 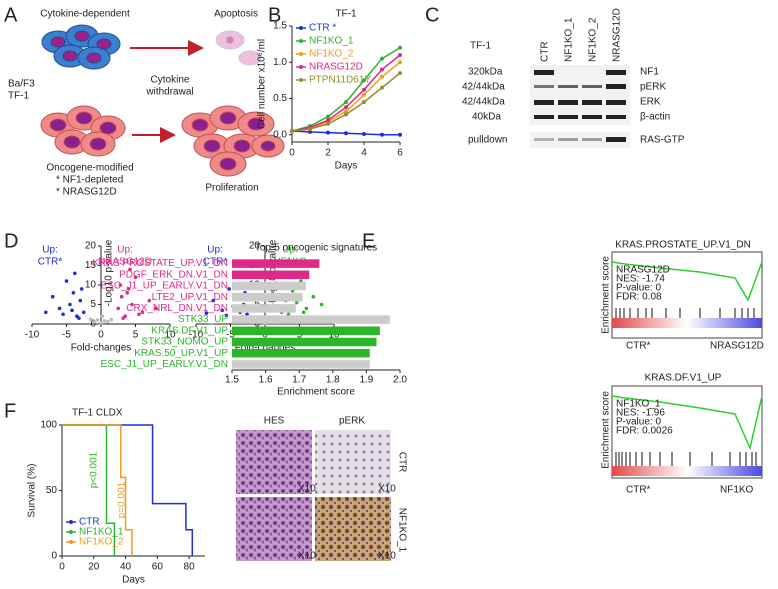 What do you see at coordinates (366, 380) in the screenshot?
I see `x-tick-label: 1.9` at bounding box center [366, 380].